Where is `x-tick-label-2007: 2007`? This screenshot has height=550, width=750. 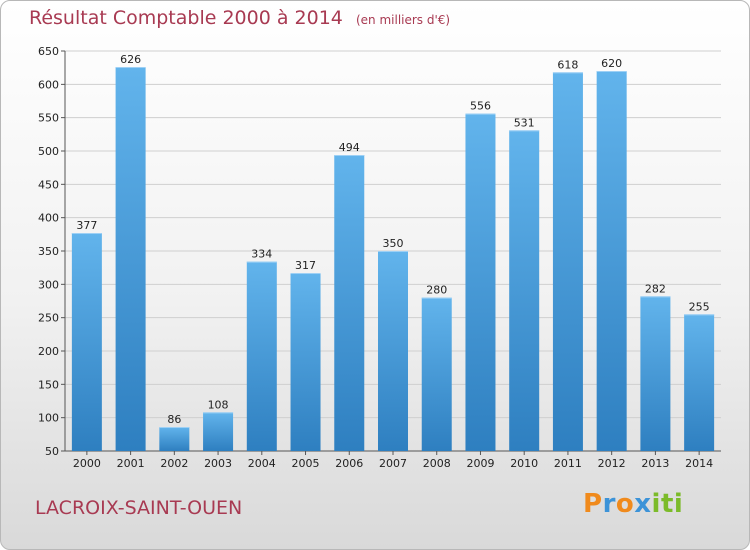 x-tick-label-2007: 2007 is located at coordinates (393, 463).